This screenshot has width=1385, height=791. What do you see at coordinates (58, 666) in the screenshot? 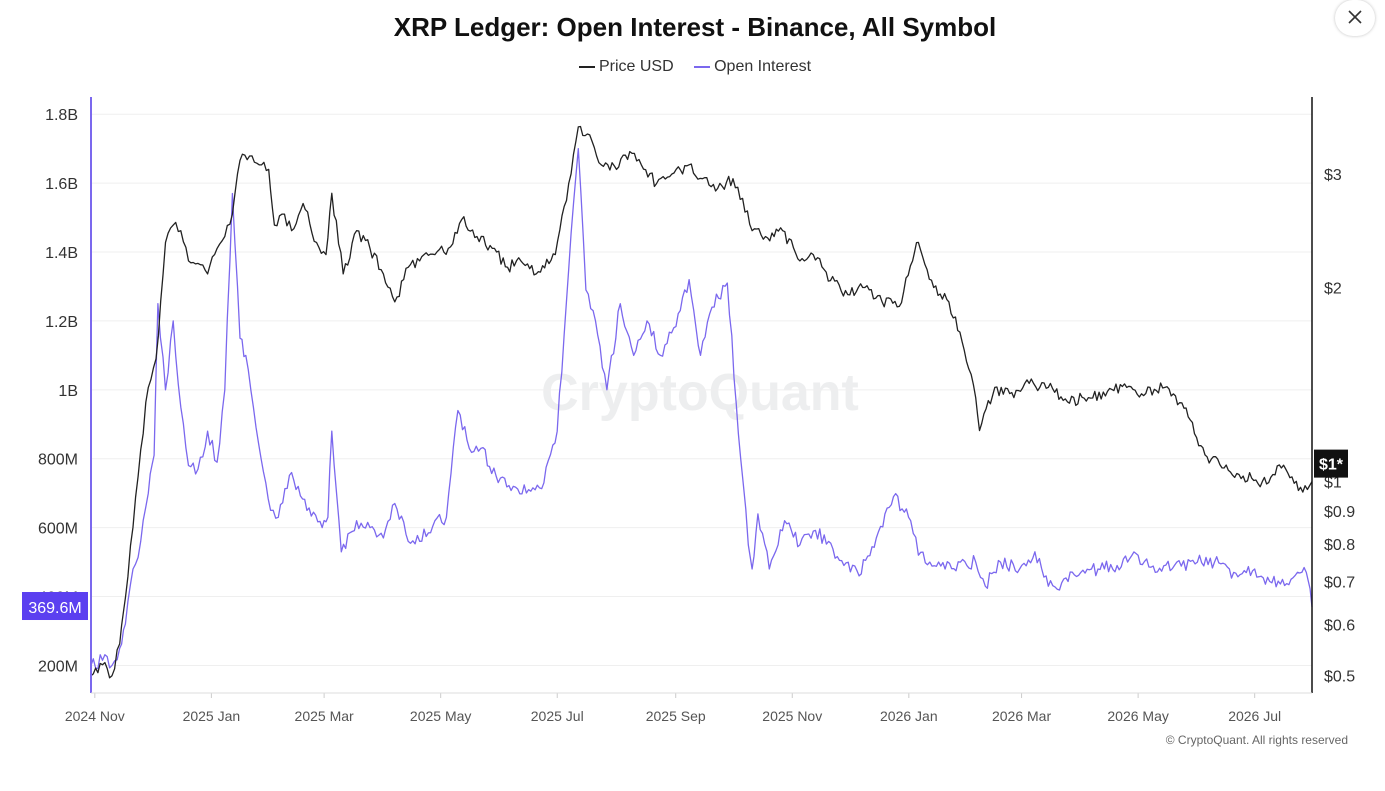
I see `y-left-tick-label: 200M` at bounding box center [58, 666].